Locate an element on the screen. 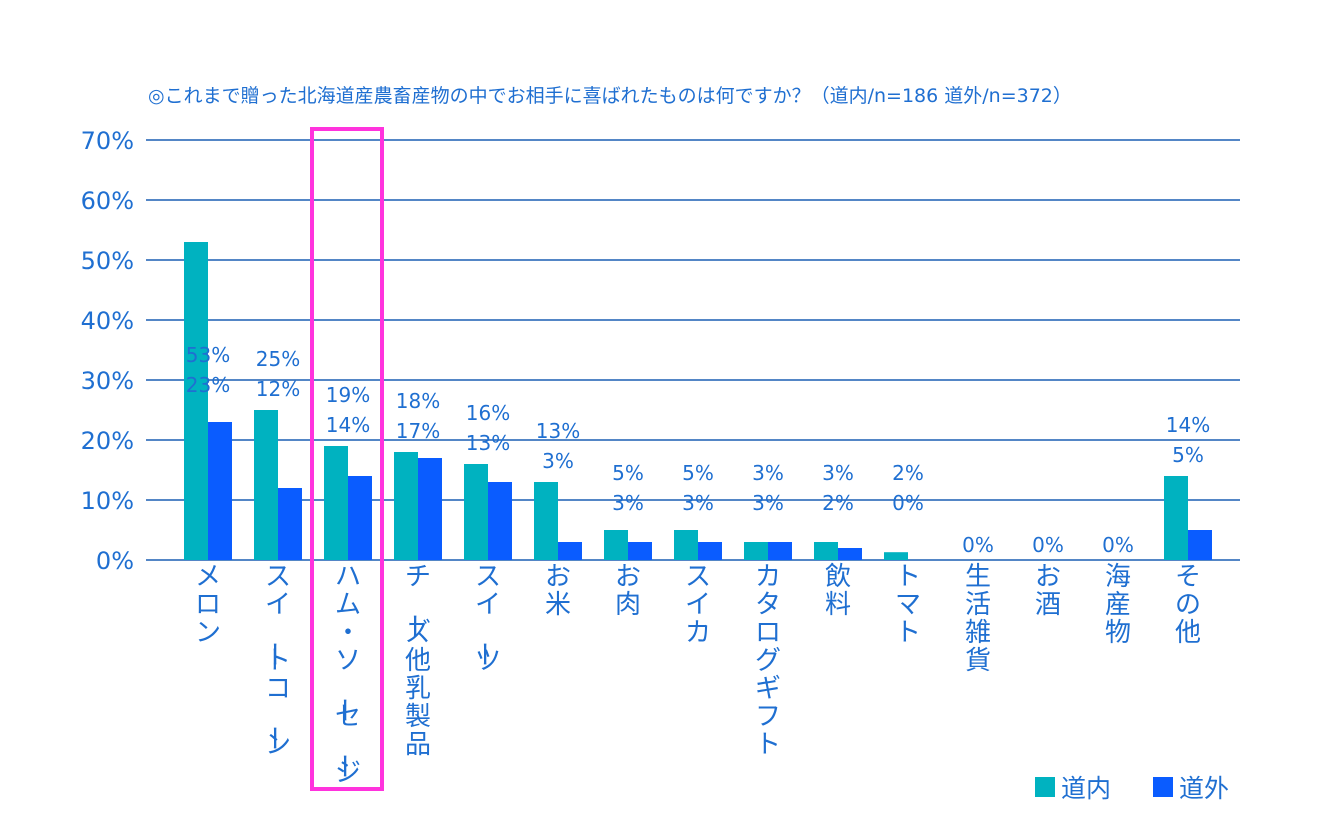 This screenshot has width=1320, height=840. legend-inside-label: 道内 is located at coordinates (1086, 788).